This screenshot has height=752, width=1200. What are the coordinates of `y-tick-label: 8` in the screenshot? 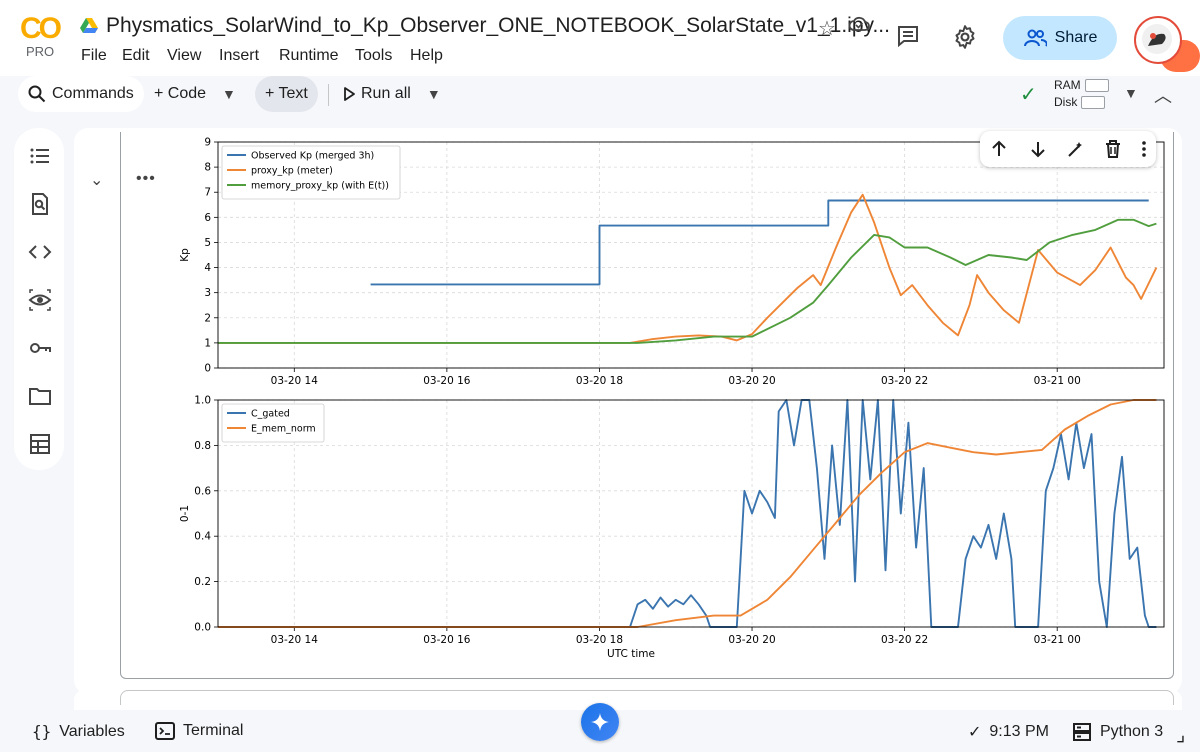 It's located at (207, 168).